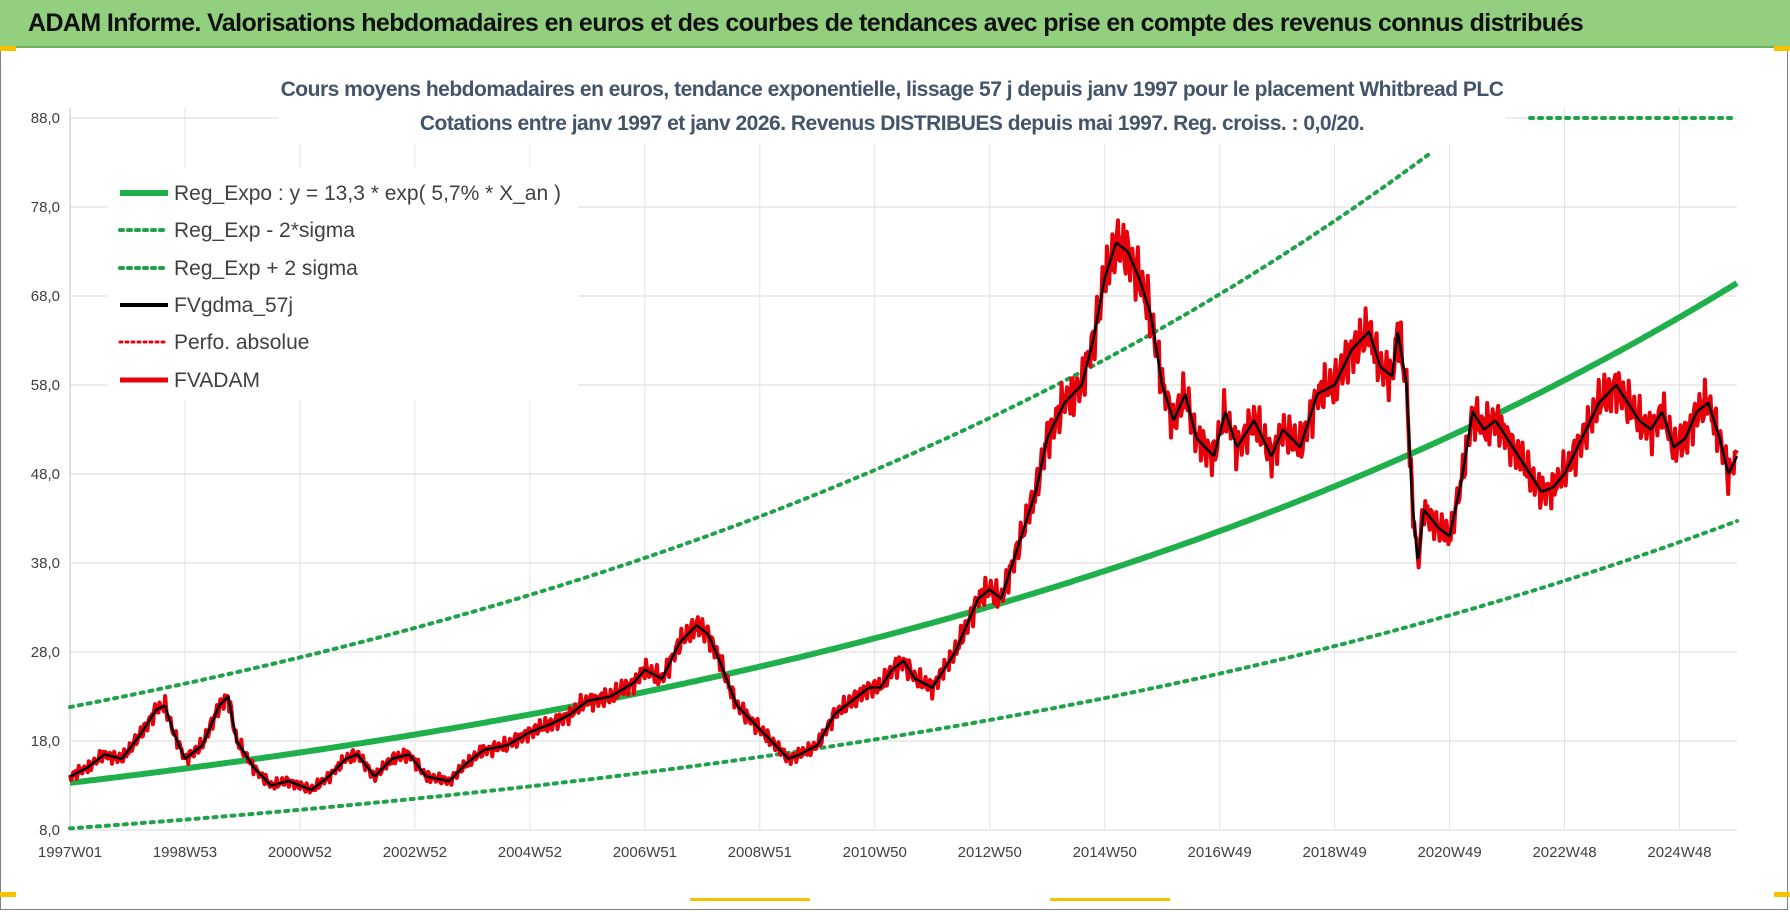 The height and width of the screenshot is (912, 1790). What do you see at coordinates (70, 852) in the screenshot?
I see `x-tick-label: 1997W01` at bounding box center [70, 852].